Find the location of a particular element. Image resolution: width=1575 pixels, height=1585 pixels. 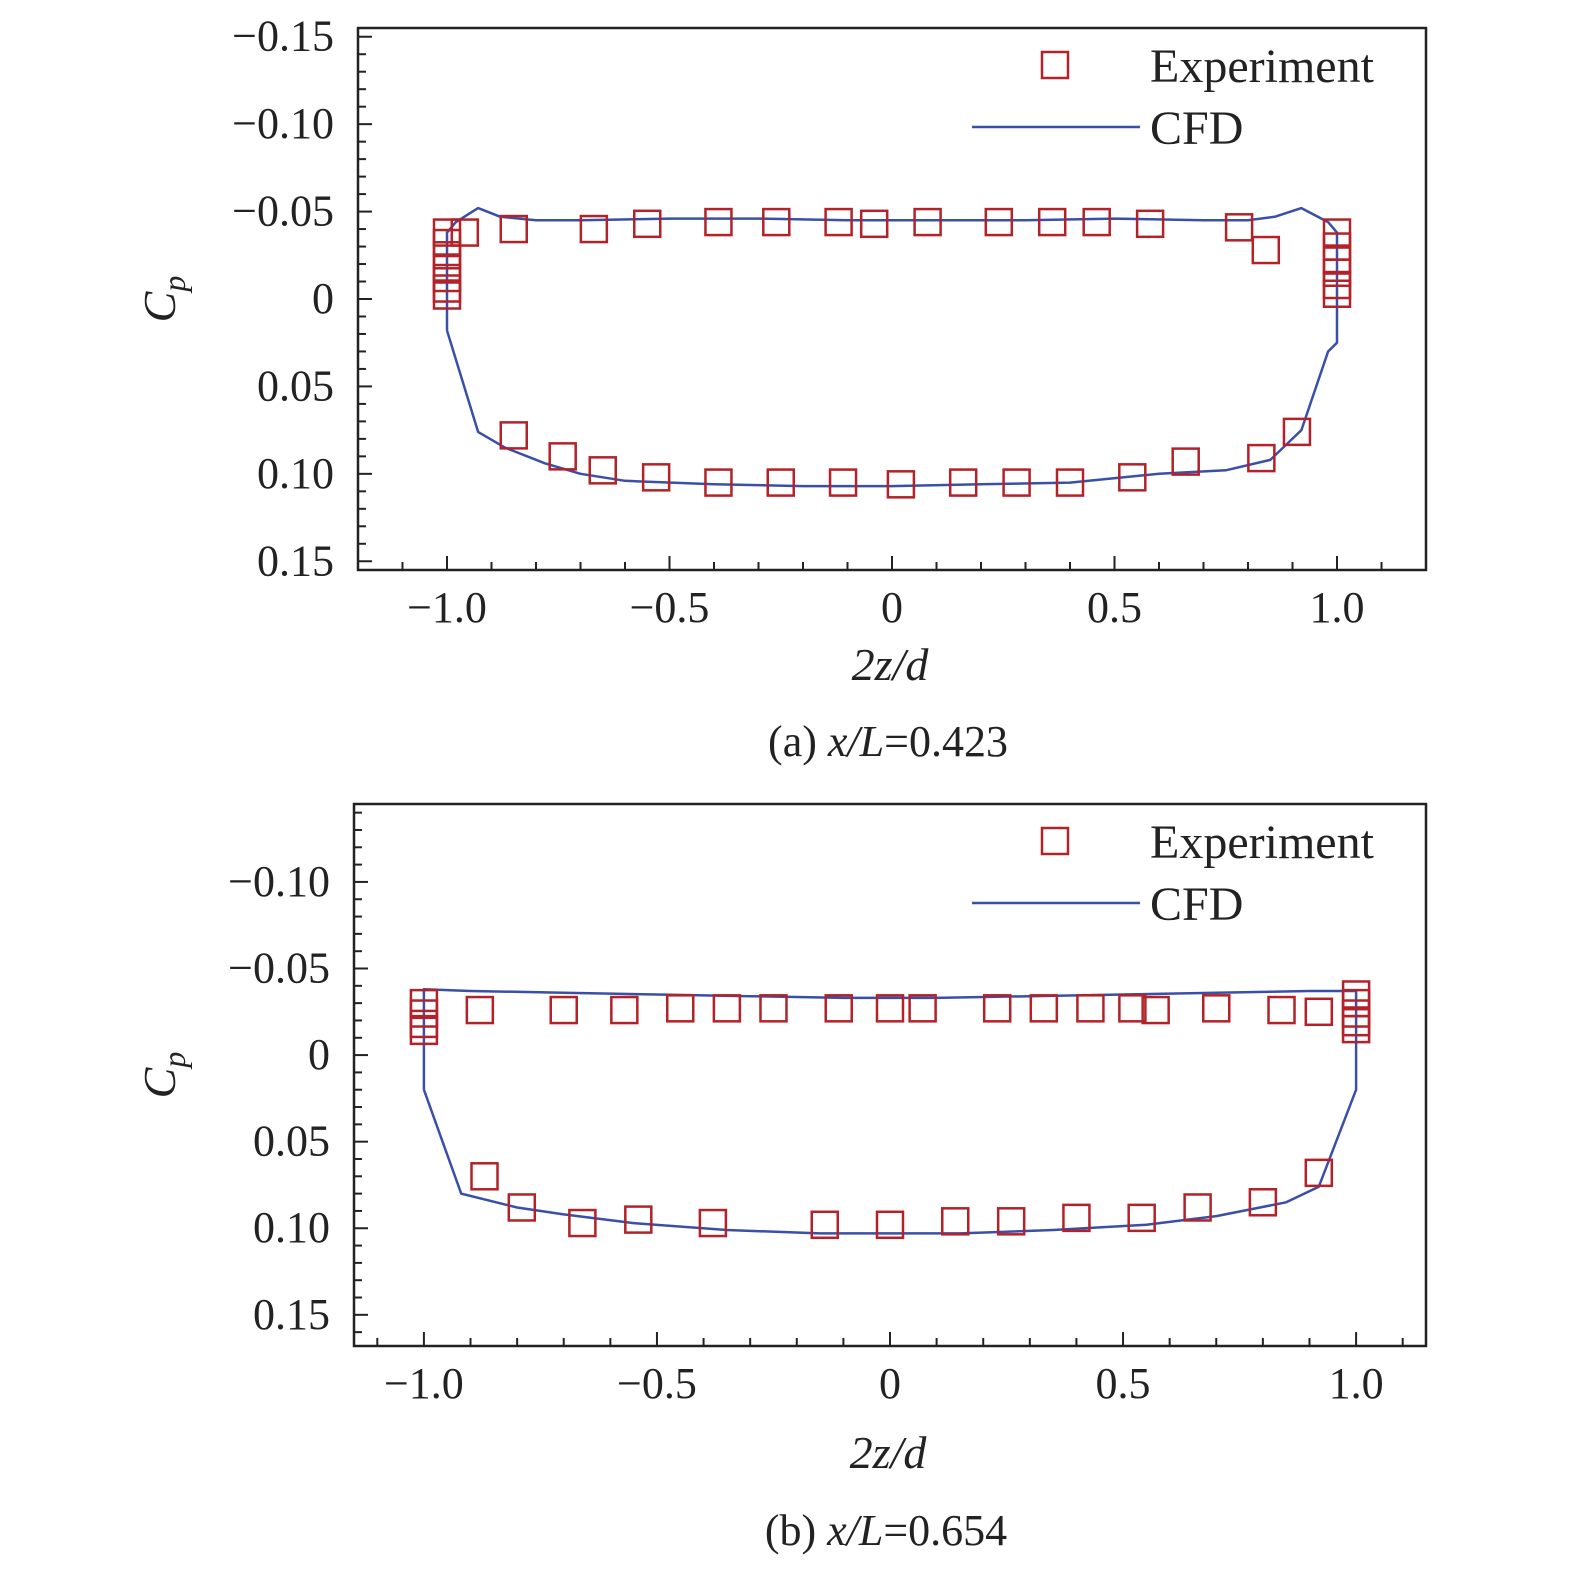

caption-b: (b) x/L=0.654 is located at coordinates (886, 1530).